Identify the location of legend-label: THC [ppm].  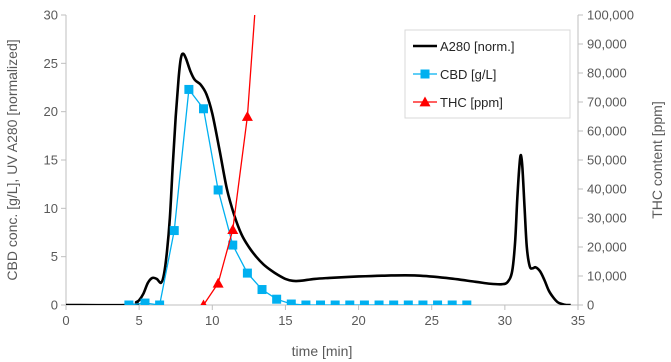
(471, 102).